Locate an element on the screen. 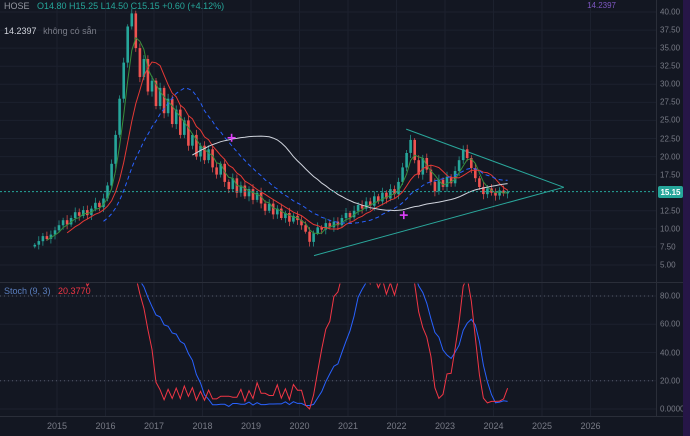  time-axis-label: 2023 is located at coordinates (445, 426).